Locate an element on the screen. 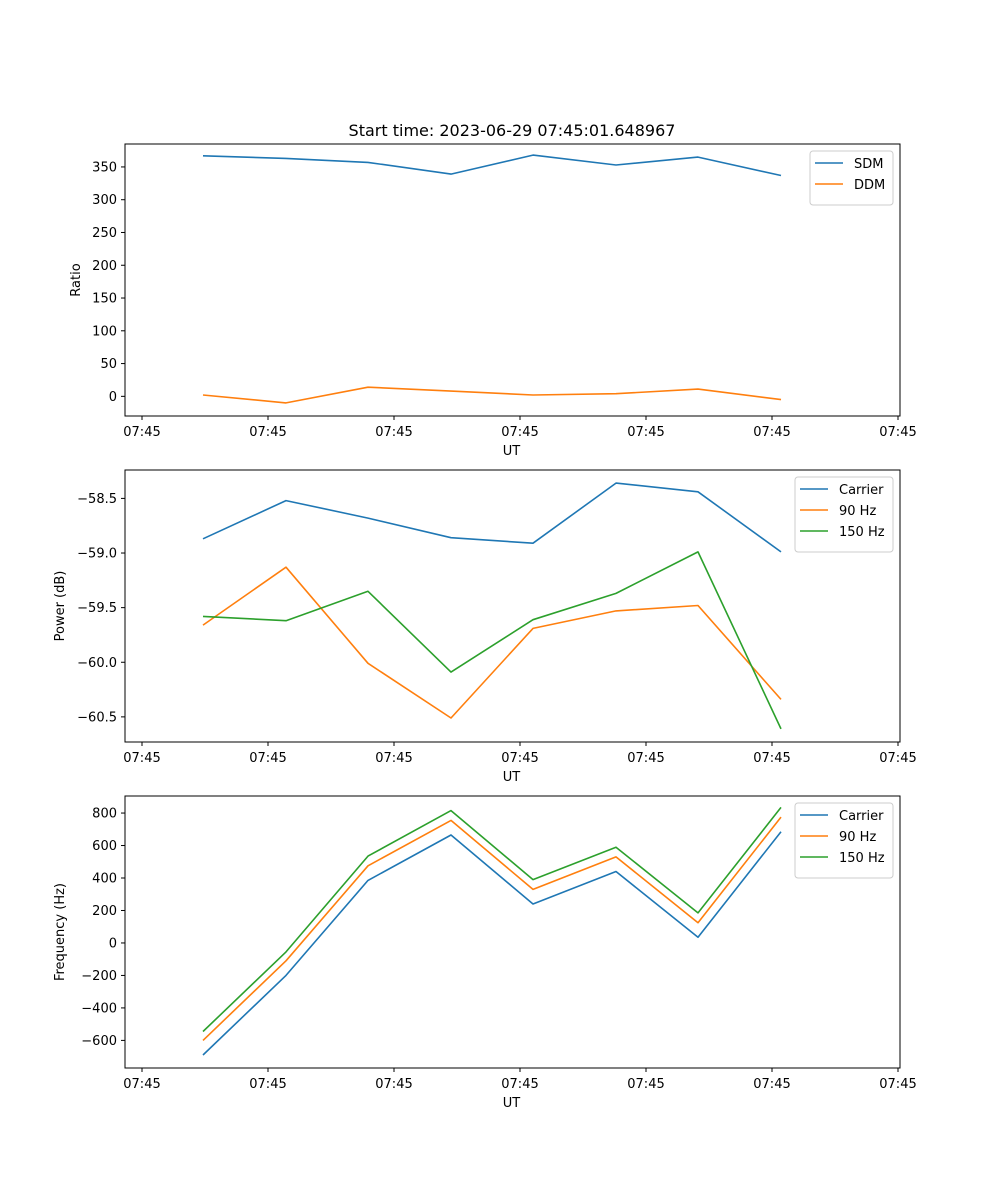 This screenshot has width=1000, height=1200. legend-label: DDM is located at coordinates (869, 185).